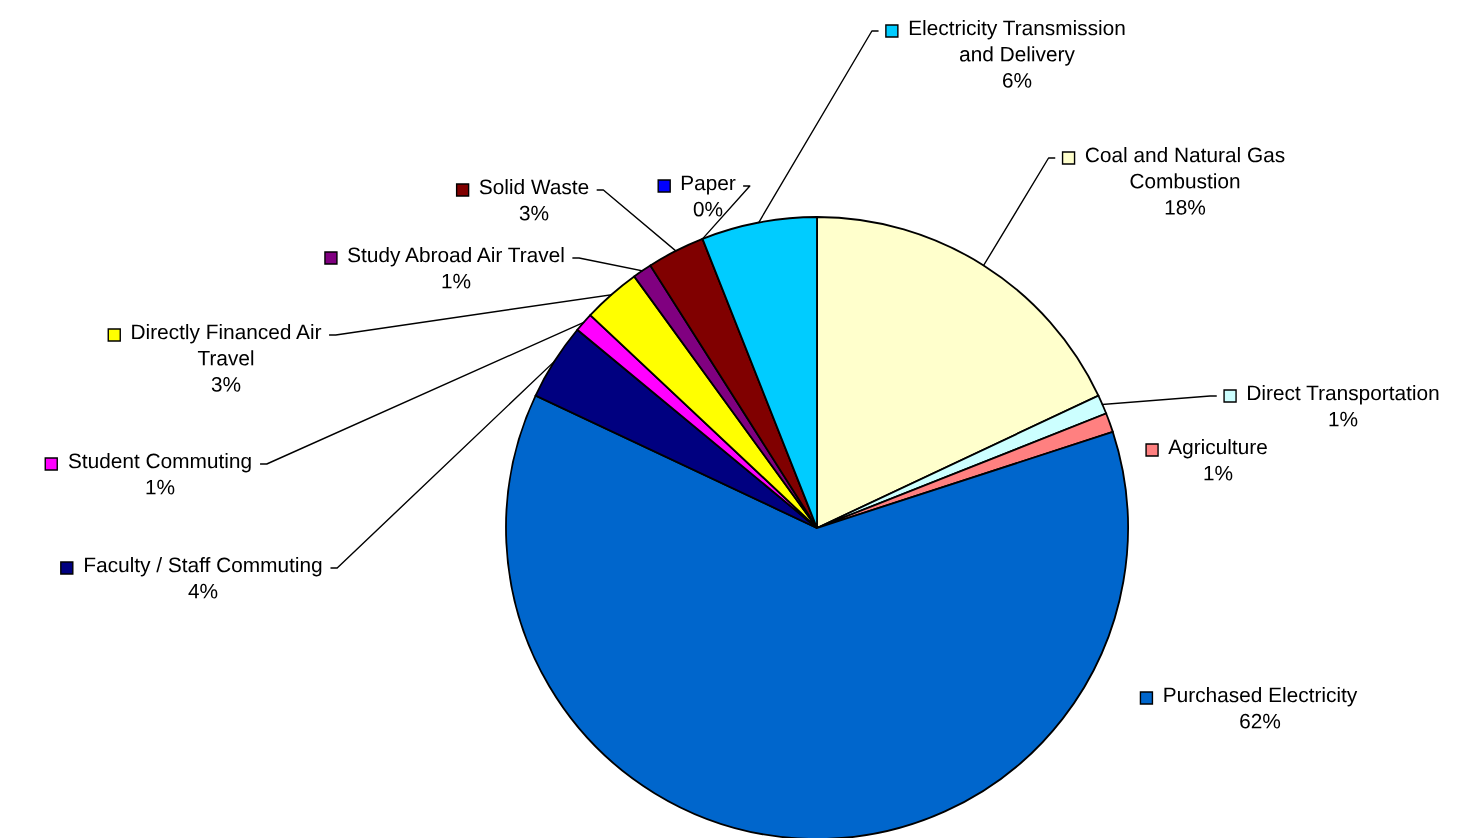  I want to click on legend-label: Study Abroad Air Travel, so click(456, 257).